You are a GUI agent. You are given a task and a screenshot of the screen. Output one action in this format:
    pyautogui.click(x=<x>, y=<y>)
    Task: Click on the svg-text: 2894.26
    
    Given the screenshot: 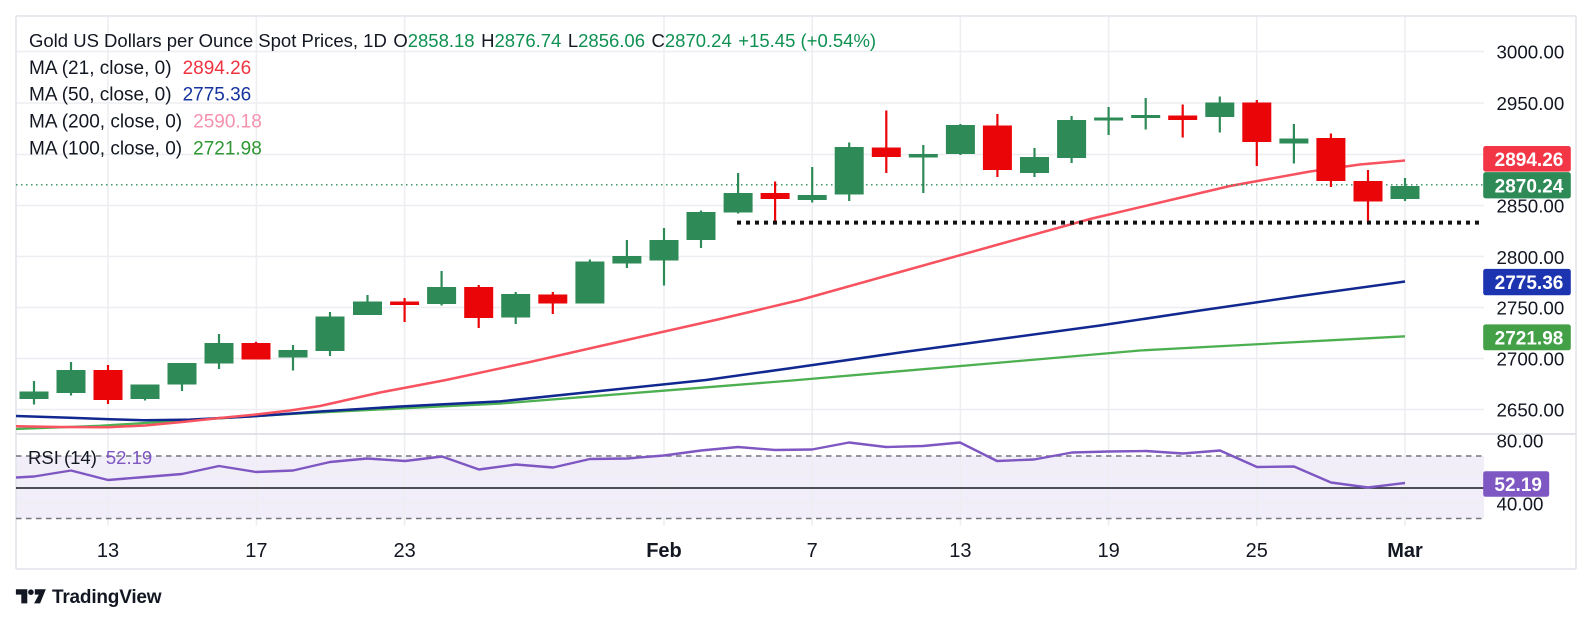 What is the action you would take?
    pyautogui.click(x=1529, y=160)
    